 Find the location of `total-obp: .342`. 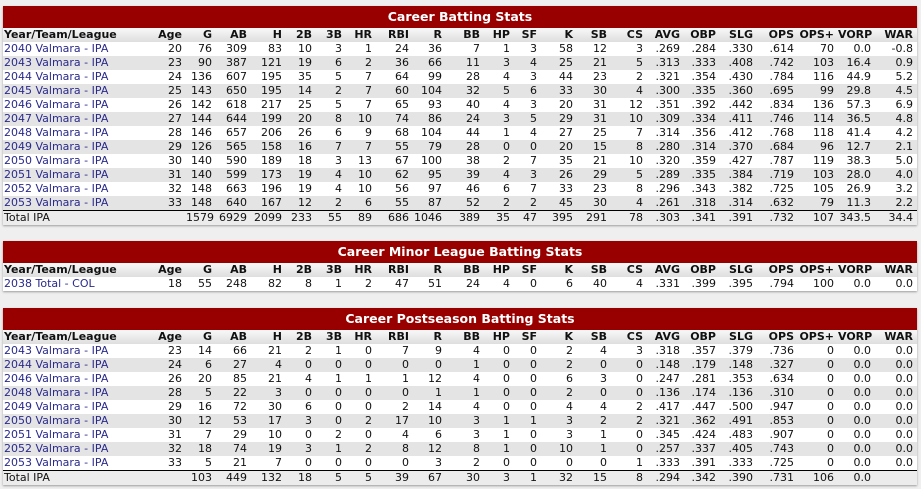

total-obp: .342 is located at coordinates (702, 477).